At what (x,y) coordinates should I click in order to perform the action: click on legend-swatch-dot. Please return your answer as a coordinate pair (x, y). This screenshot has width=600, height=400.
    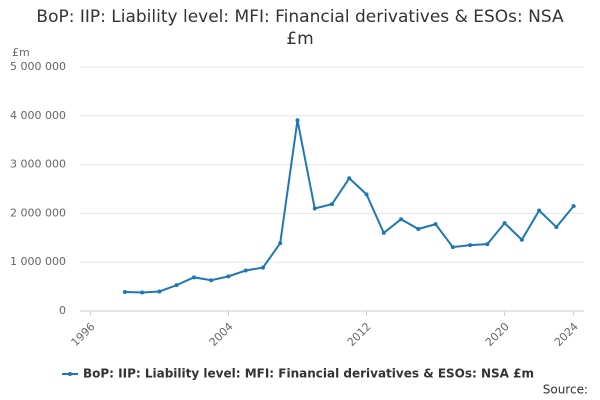
    Looking at the image, I should click on (70, 374).